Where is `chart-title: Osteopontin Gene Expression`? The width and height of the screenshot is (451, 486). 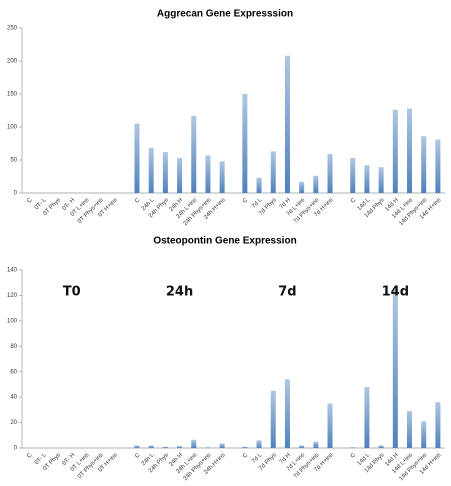
chart-title: Osteopontin Gene Expression is located at coordinates (224, 241).